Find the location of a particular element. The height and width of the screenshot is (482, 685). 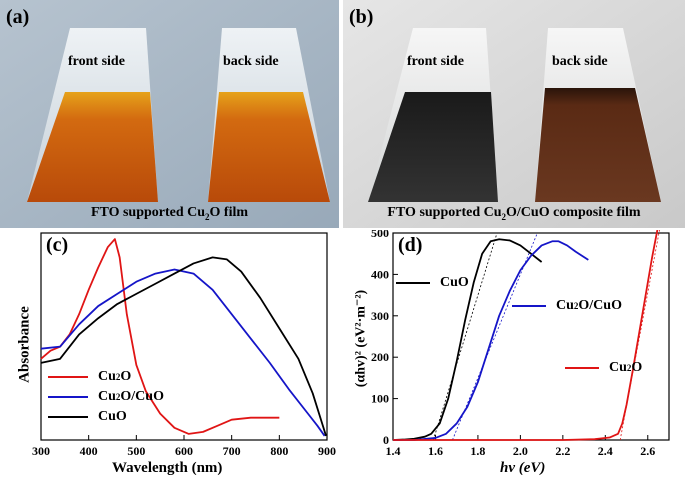

panel-label-b: (b) is located at coordinates (361, 17).